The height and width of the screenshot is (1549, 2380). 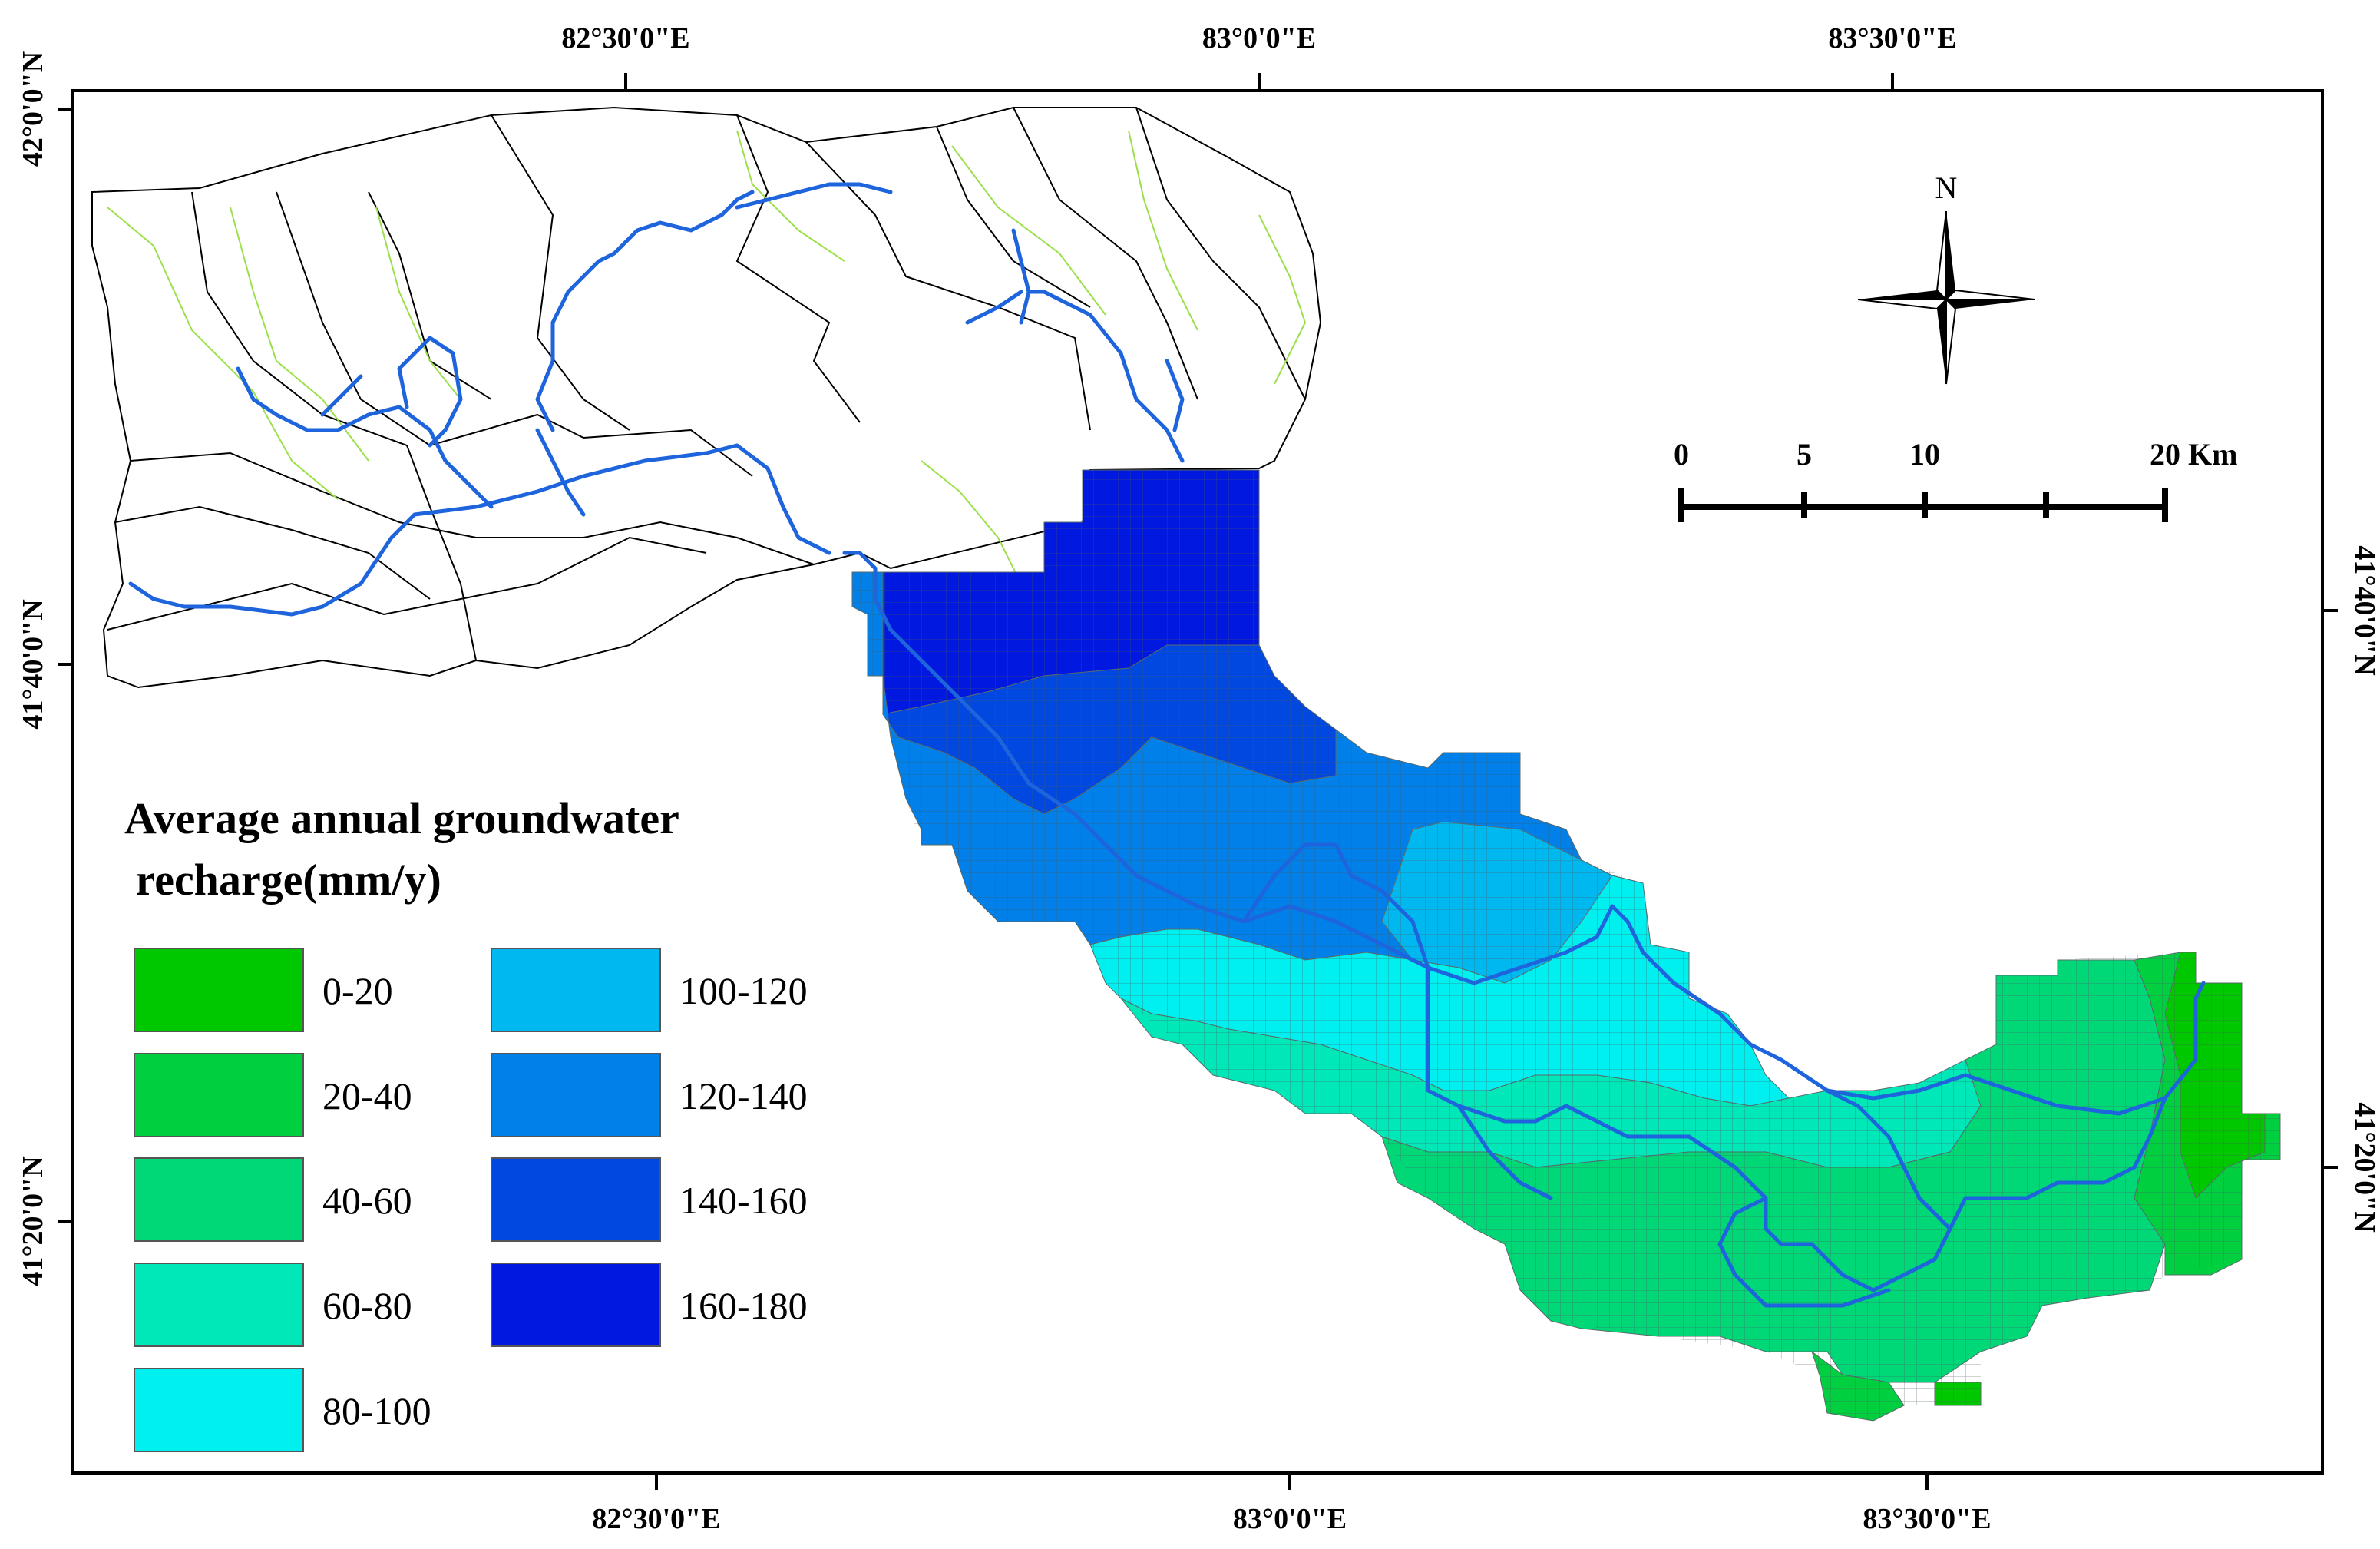 I want to click on legend-label-140-160: 140-160, so click(x=743, y=1201).